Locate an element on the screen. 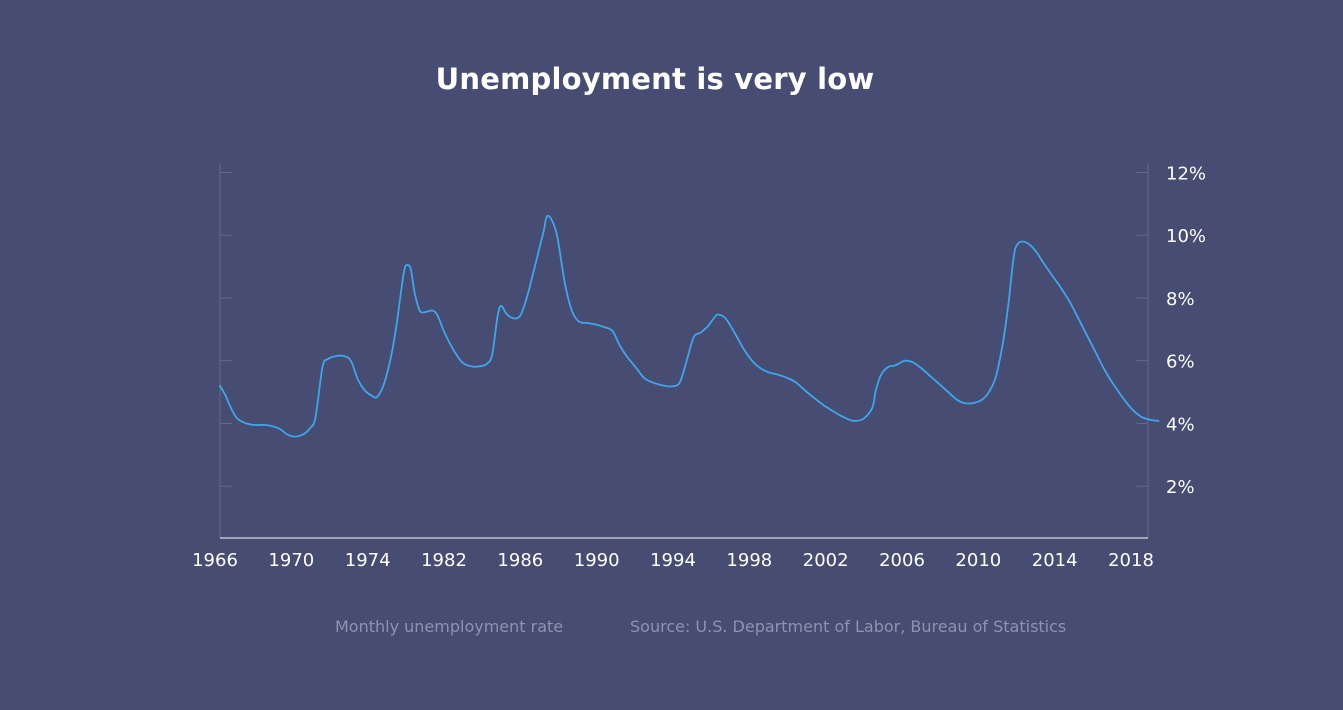  x-tick-label: 1966 is located at coordinates (215, 560).